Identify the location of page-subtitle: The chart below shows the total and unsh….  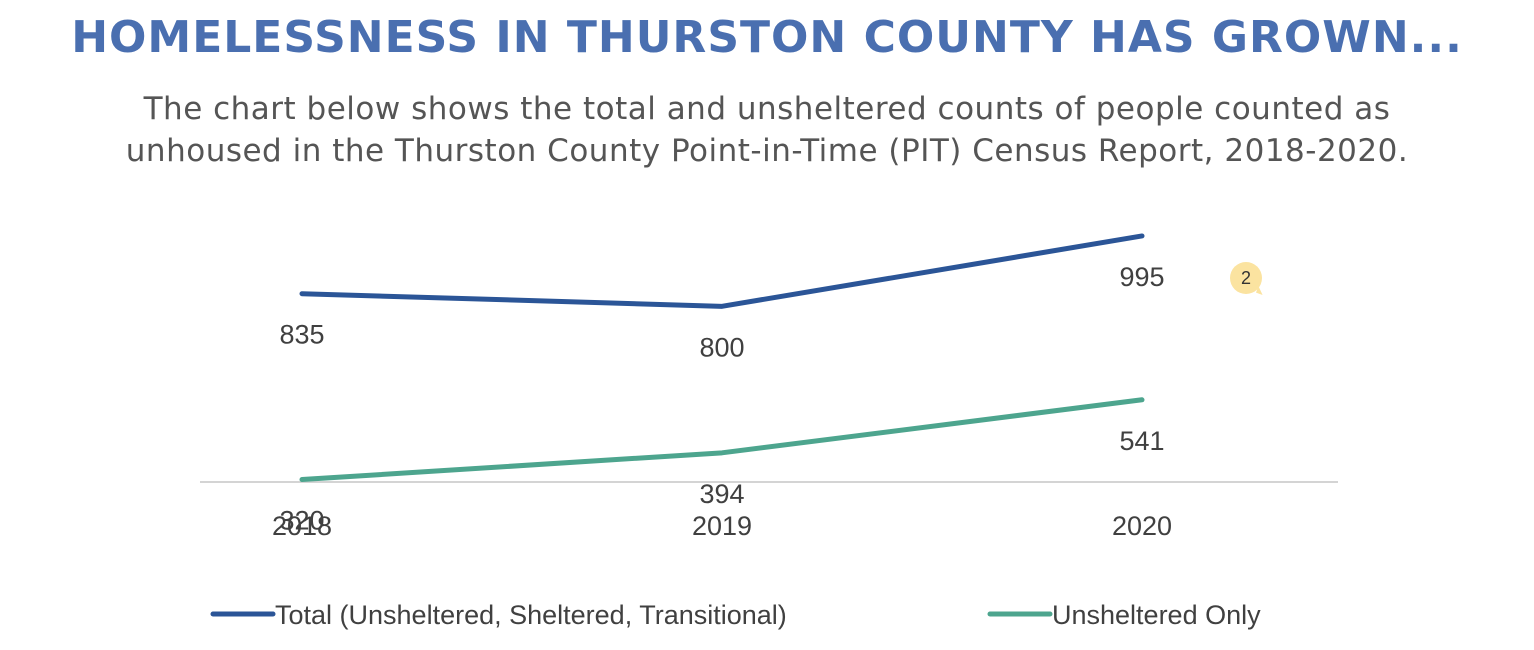
(767, 130).